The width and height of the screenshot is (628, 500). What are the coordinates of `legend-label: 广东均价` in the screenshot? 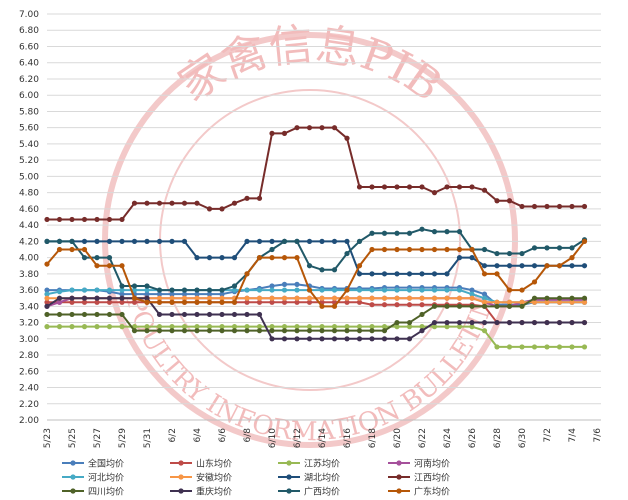 It's located at (432, 492).